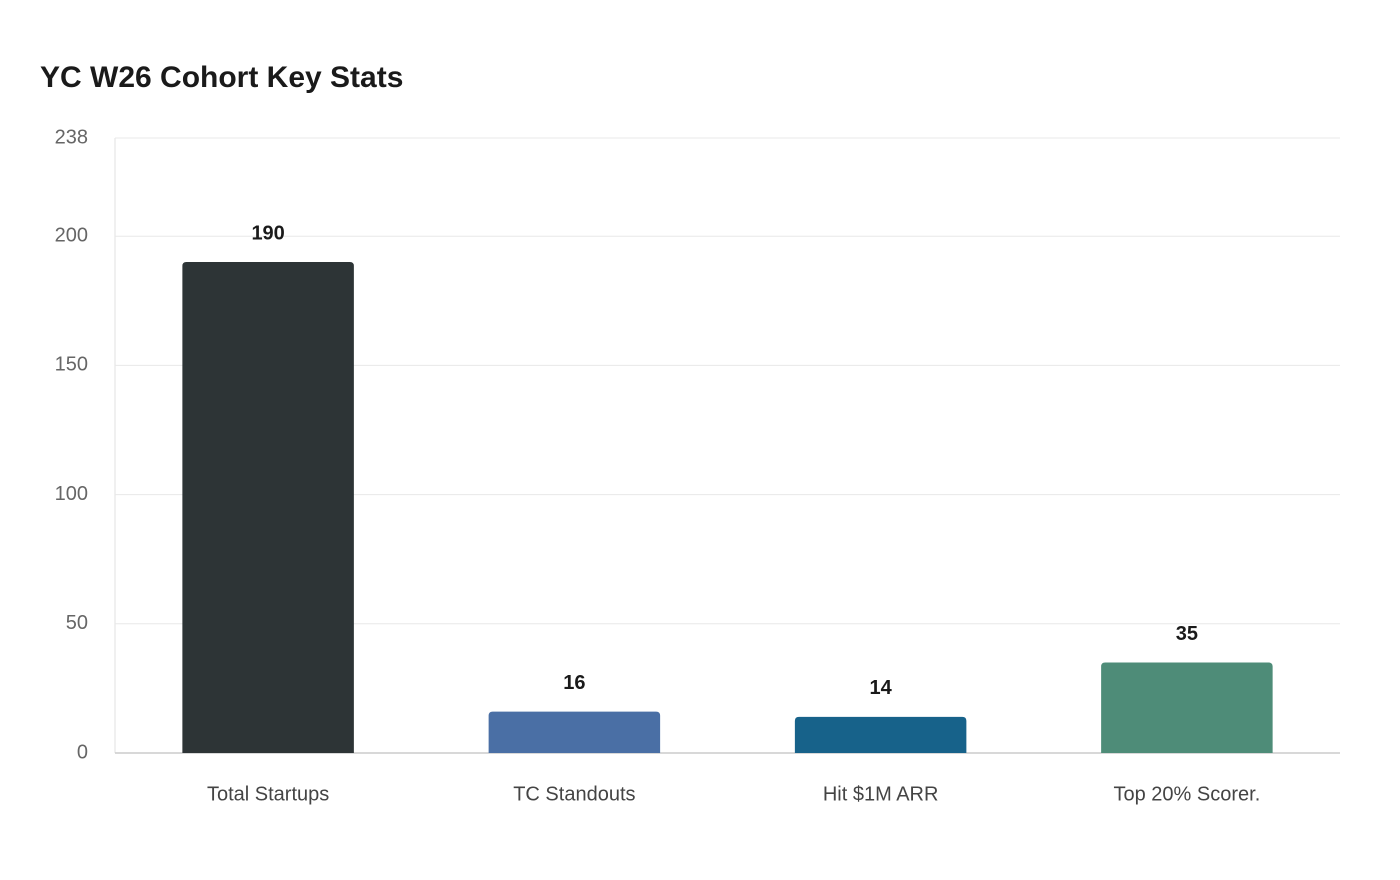  What do you see at coordinates (574, 794) in the screenshot?
I see `x-tick-label: TC Standouts` at bounding box center [574, 794].